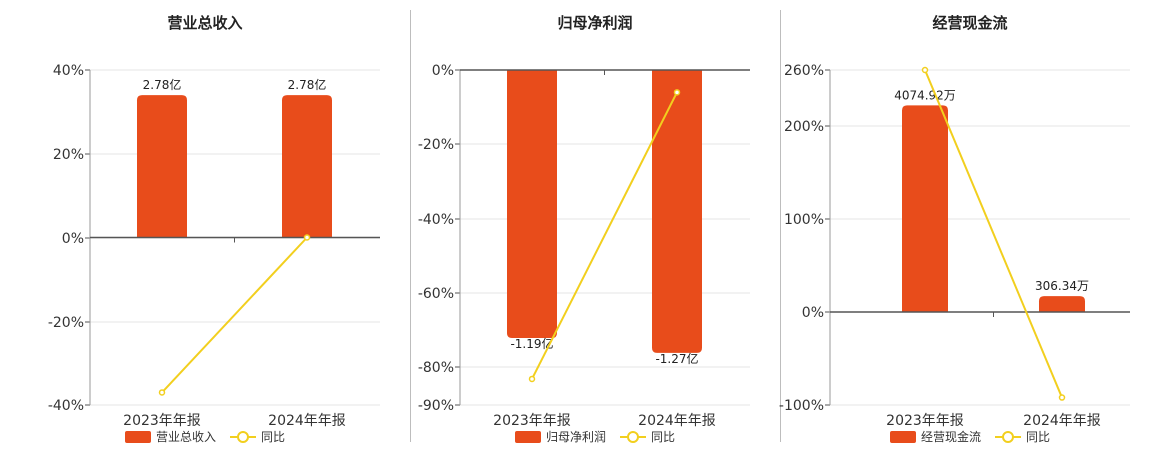 The image size is (1160, 450). Describe the element at coordinates (68, 71) in the screenshot. I see `y-tick-label: 40%` at that location.